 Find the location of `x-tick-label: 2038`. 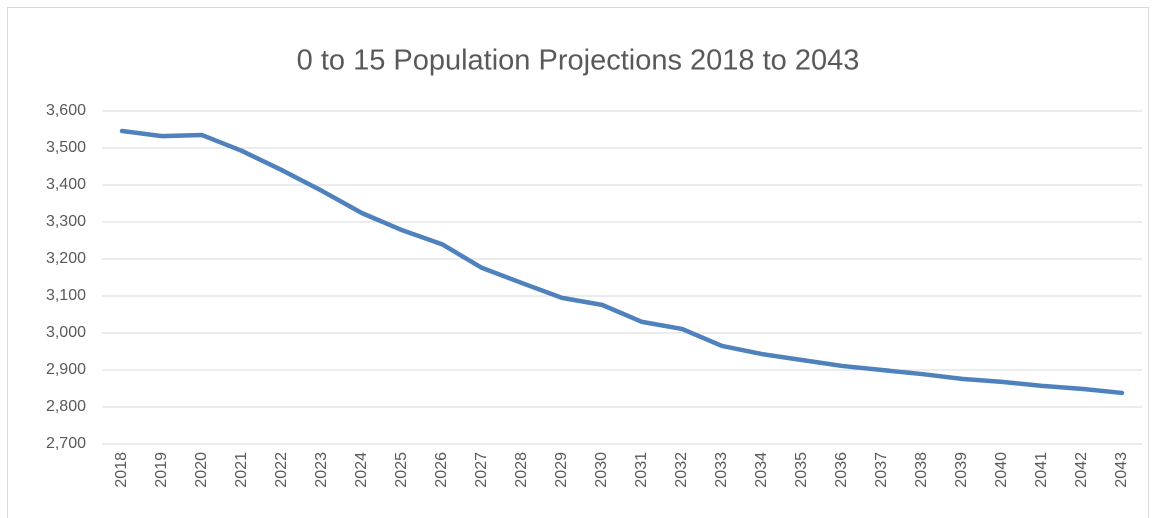

x-tick-label: 2038 is located at coordinates (921, 470).